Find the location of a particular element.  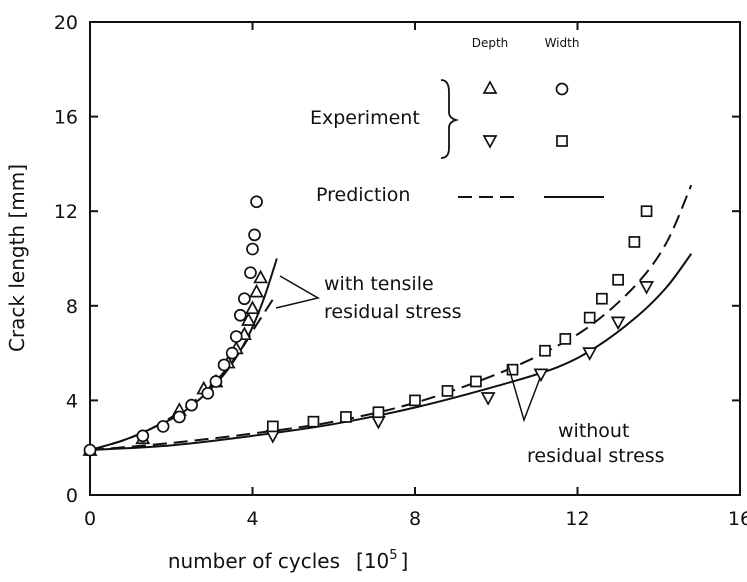

legend-experiment-label: Experiment is located at coordinates (365, 118).